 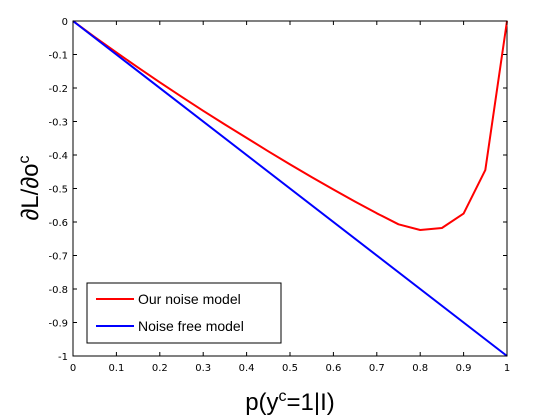 I want to click on y-axis-title: ∂L/∂oc, so click(x=30, y=187).